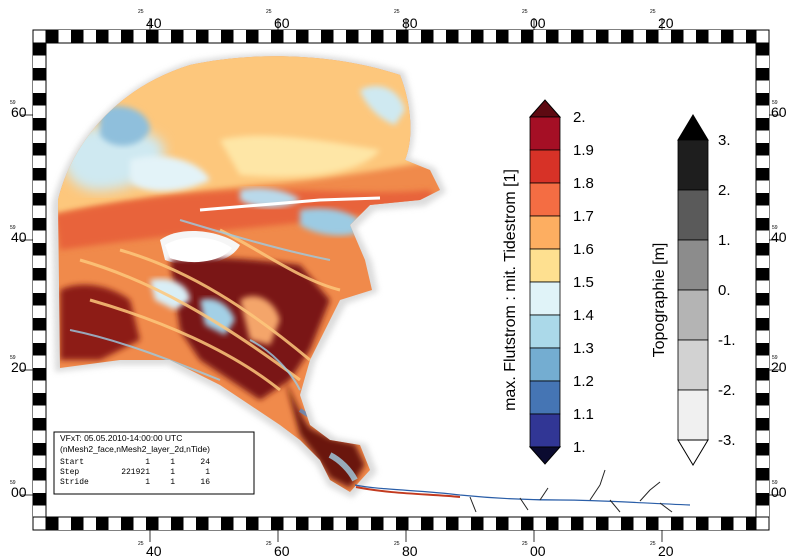 The height and width of the screenshot is (560, 800). Describe the element at coordinates (779, 367) in the screenshot. I see `coord-label-right: 20` at that location.